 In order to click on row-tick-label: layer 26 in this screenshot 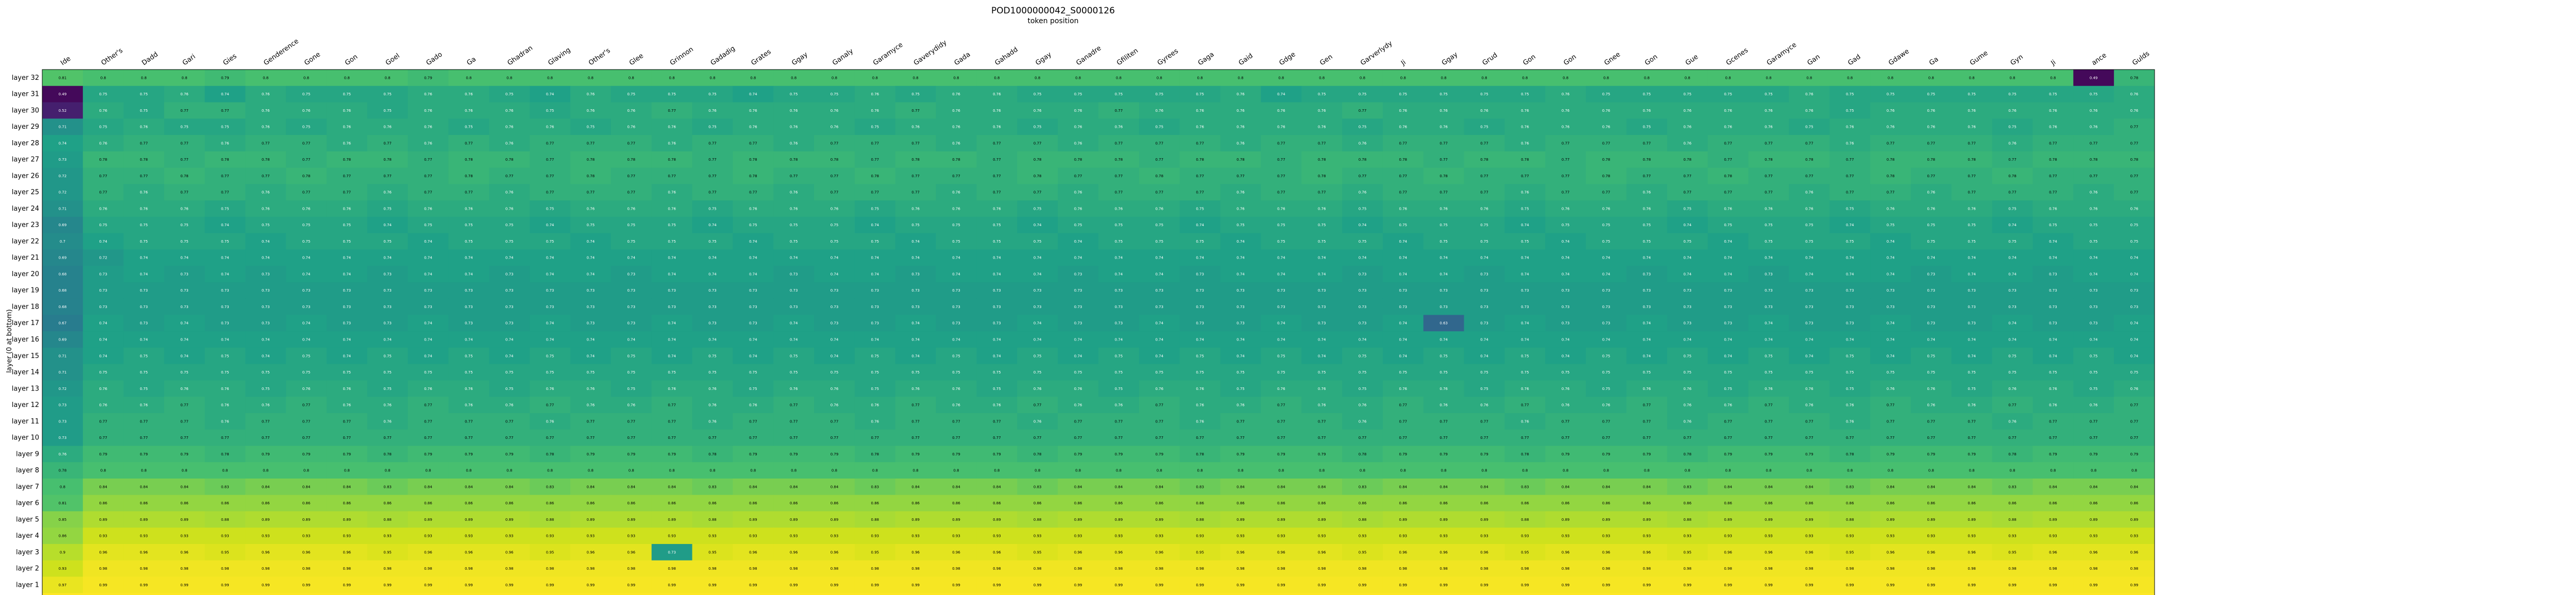, I will do `click(25, 176)`.